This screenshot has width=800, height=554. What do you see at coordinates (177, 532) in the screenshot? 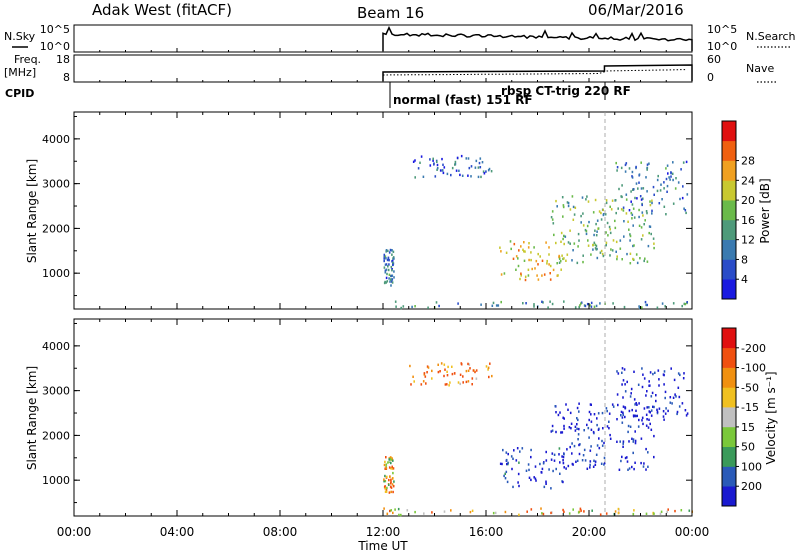
I see `x-tick-label: 04:00` at bounding box center [177, 532].